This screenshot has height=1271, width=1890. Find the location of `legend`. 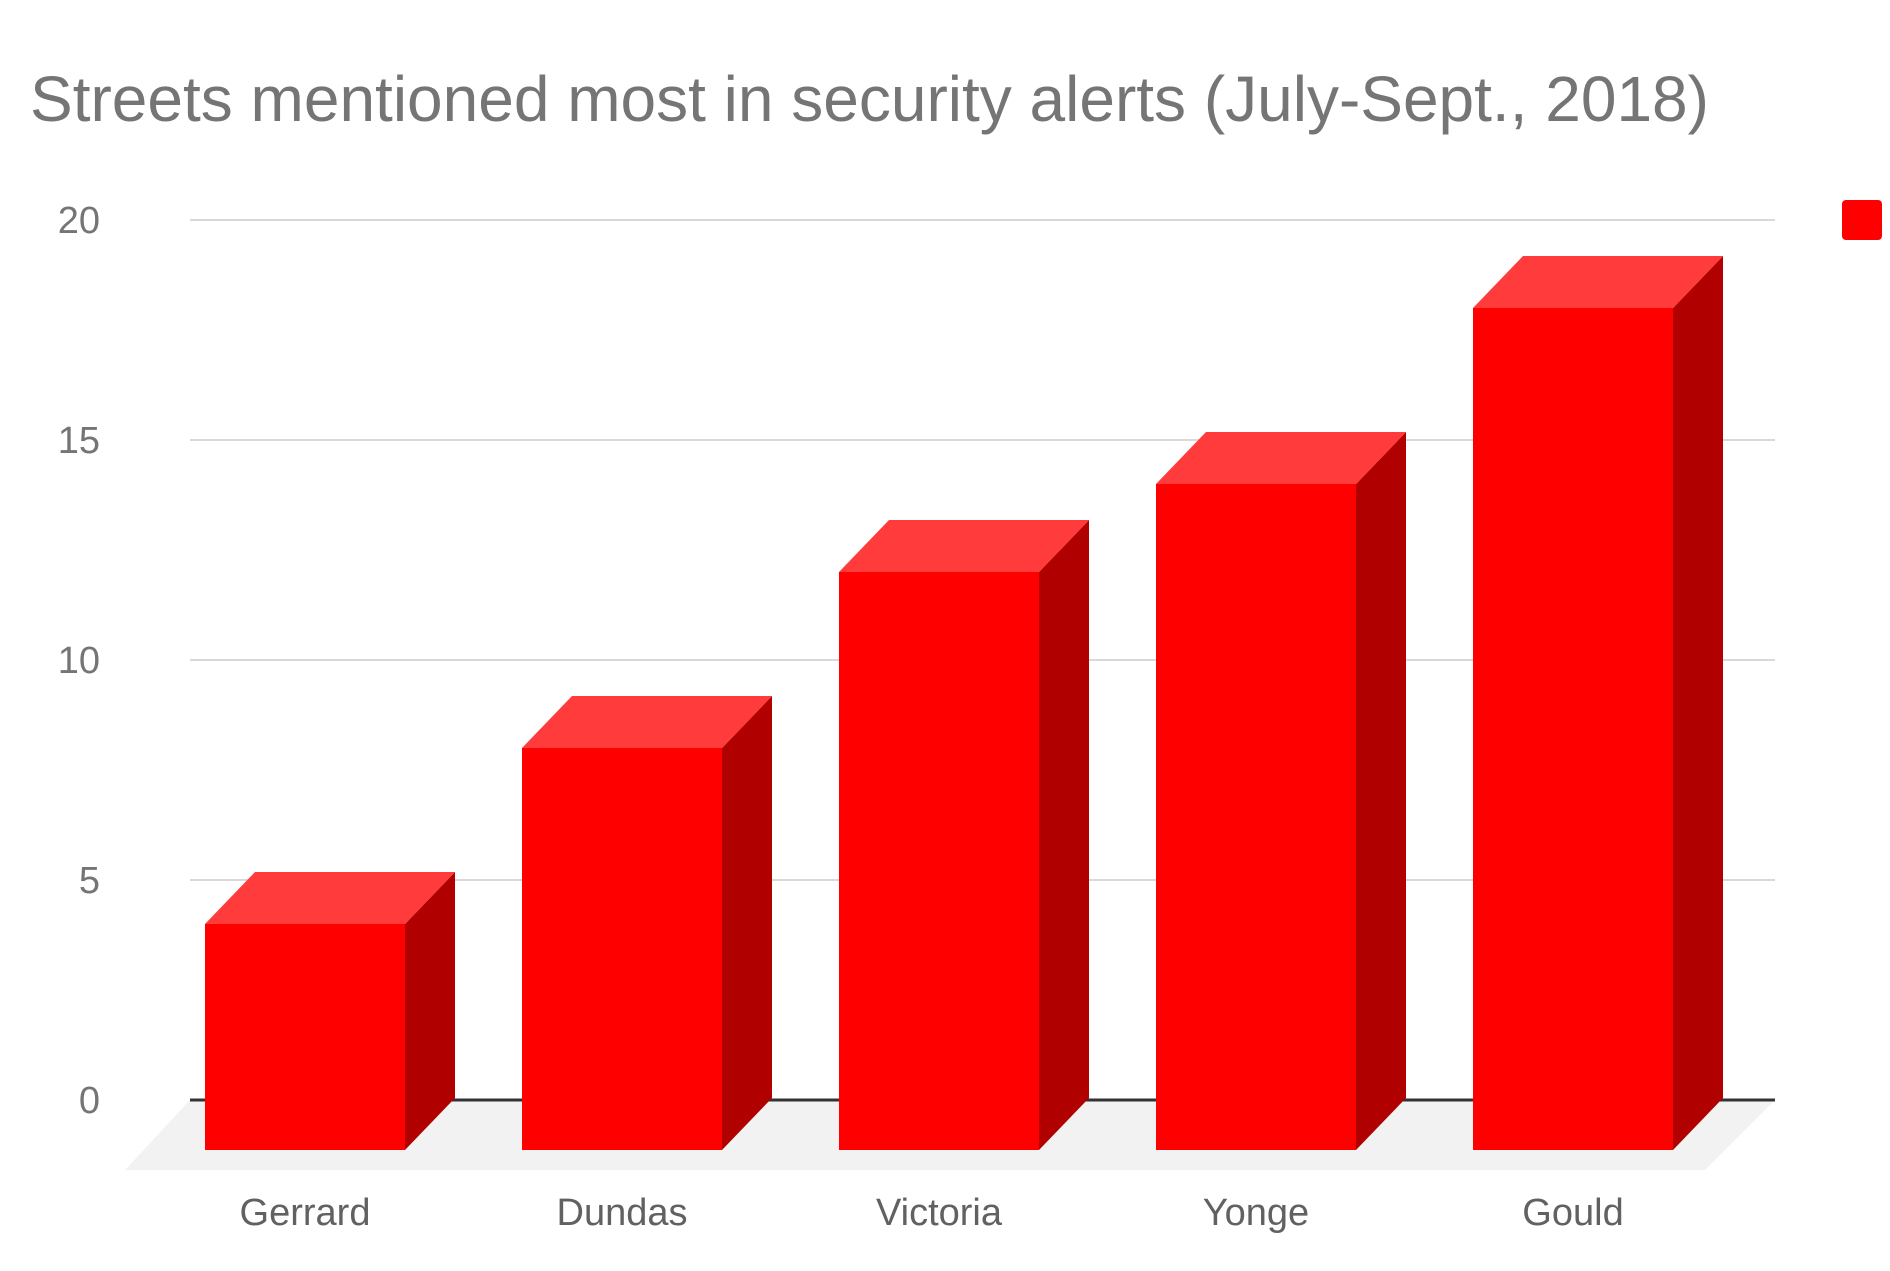

legend is located at coordinates (1862, 220).